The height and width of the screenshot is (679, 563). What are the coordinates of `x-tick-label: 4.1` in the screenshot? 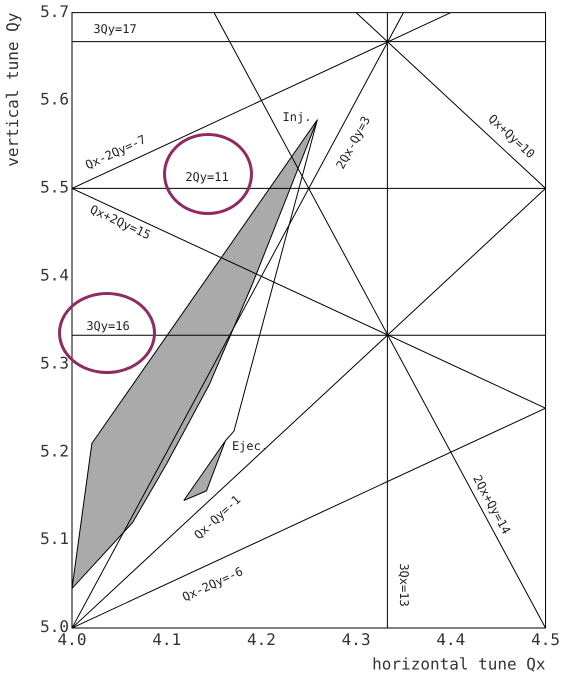 It's located at (167, 639).